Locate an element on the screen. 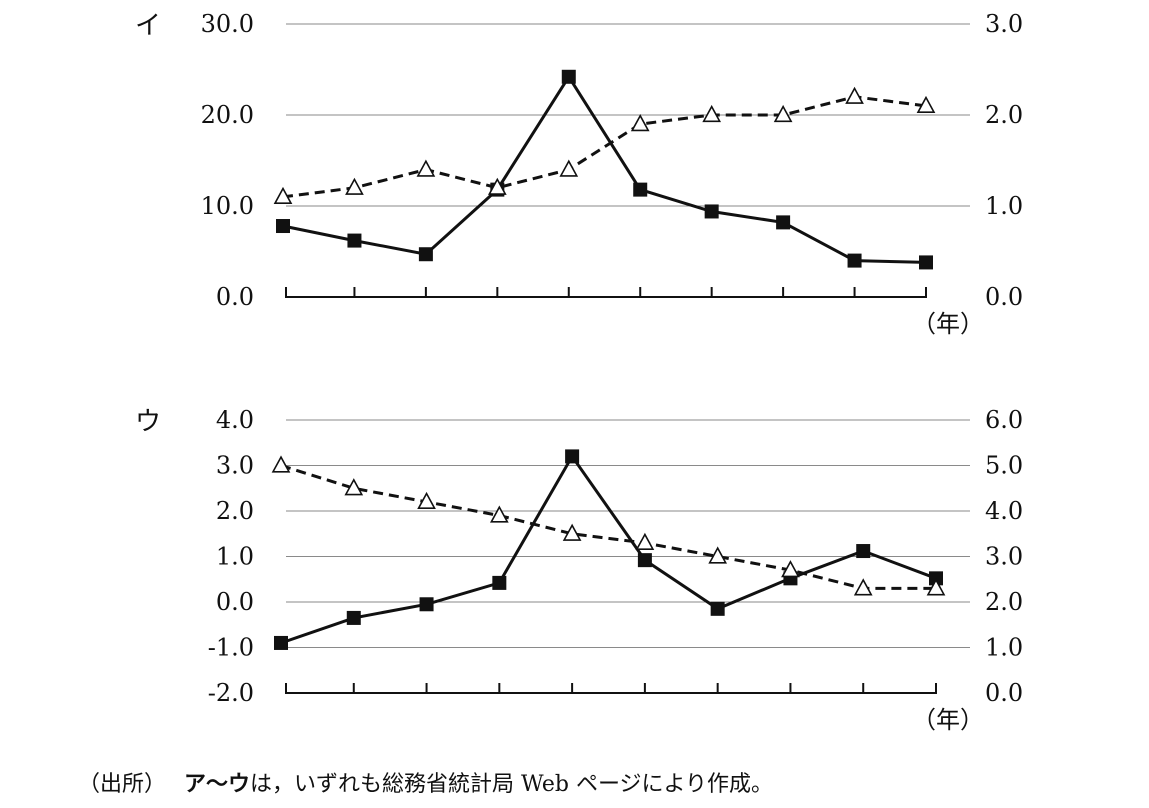 The height and width of the screenshot is (808, 1149). source-note: （出所） ア〜ウは，いずれも総務省統計局 Web ページにより作成。 is located at coordinates (425, 782).